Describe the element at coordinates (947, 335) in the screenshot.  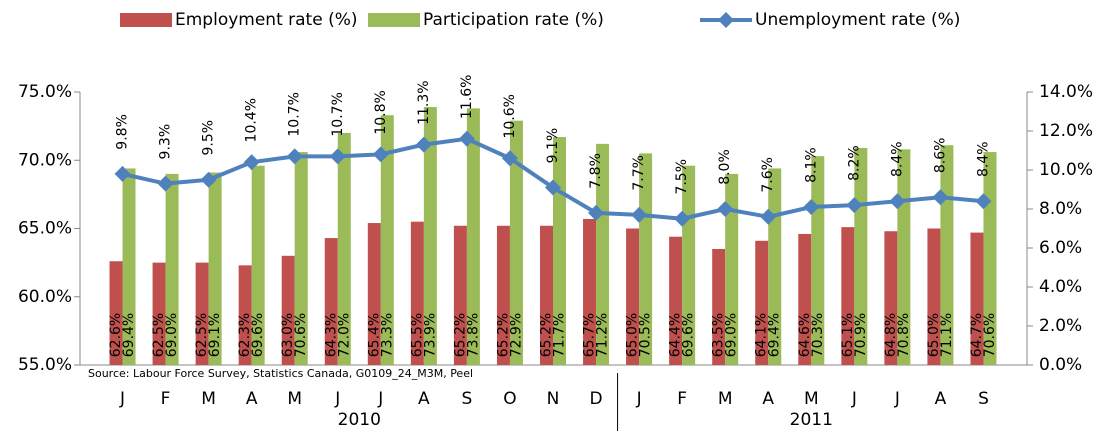
I see `bar-value-label: 71.1%` at that location.